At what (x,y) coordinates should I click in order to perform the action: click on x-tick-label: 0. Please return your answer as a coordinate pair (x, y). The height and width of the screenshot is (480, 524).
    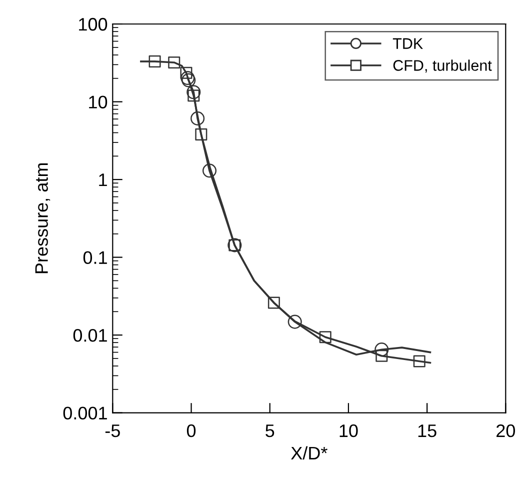
    Looking at the image, I should click on (191, 431).